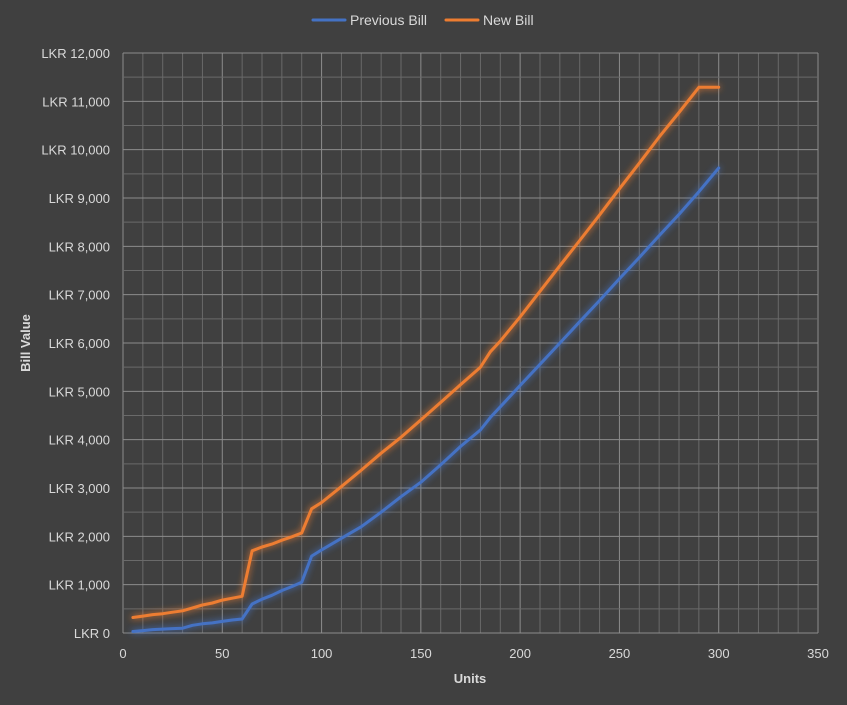 This screenshot has width=847, height=705. Describe the element at coordinates (719, 653) in the screenshot. I see `x-tick-label: 300` at that location.